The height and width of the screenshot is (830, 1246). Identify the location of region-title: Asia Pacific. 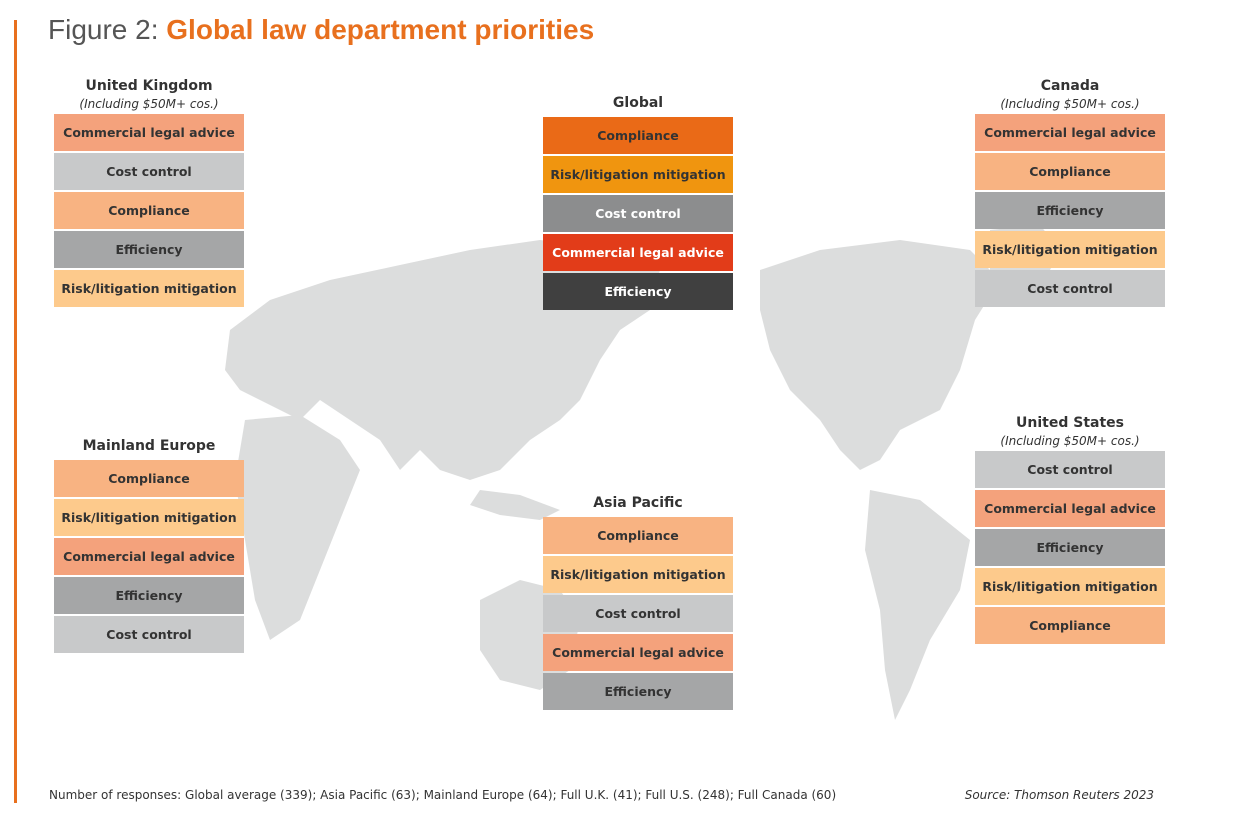
(638, 503).